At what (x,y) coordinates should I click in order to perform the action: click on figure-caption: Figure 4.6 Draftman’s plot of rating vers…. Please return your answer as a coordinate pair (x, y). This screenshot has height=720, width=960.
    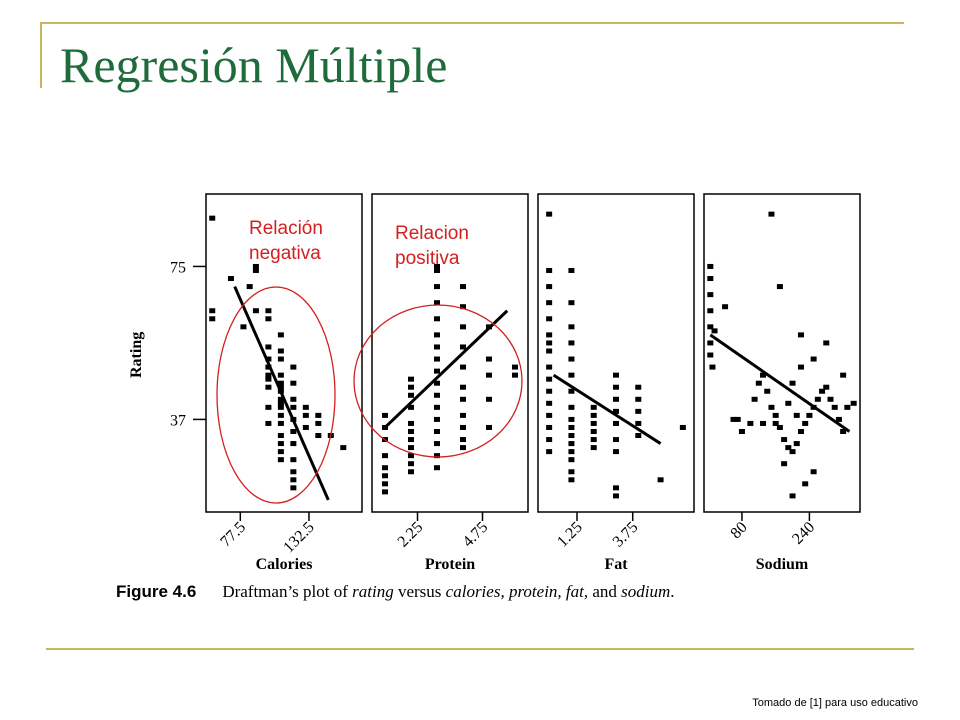
    Looking at the image, I should click on (395, 592).